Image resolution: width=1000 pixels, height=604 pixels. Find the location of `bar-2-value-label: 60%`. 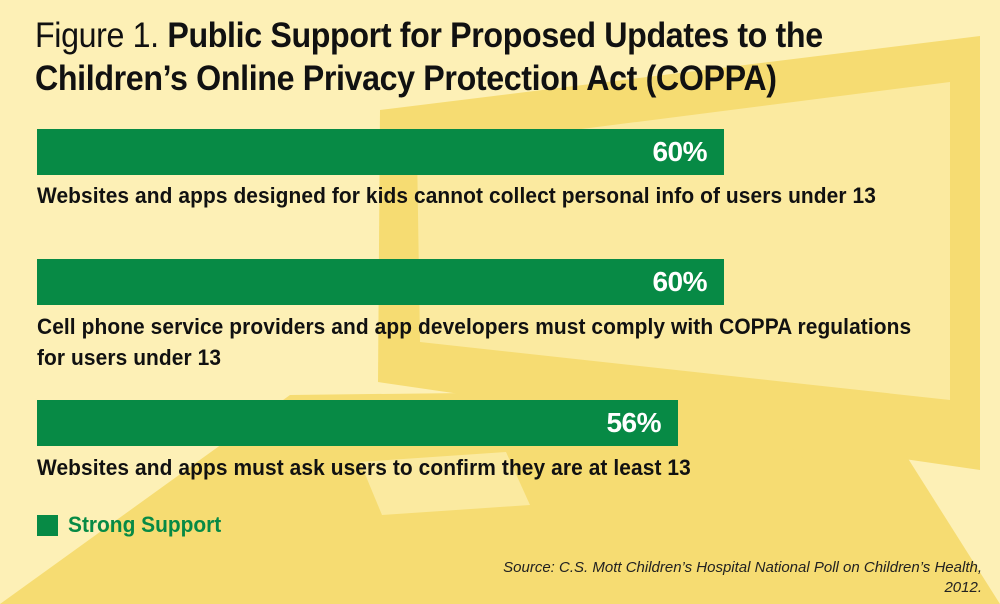

bar-2-value-label: 60% is located at coordinates (679, 281).